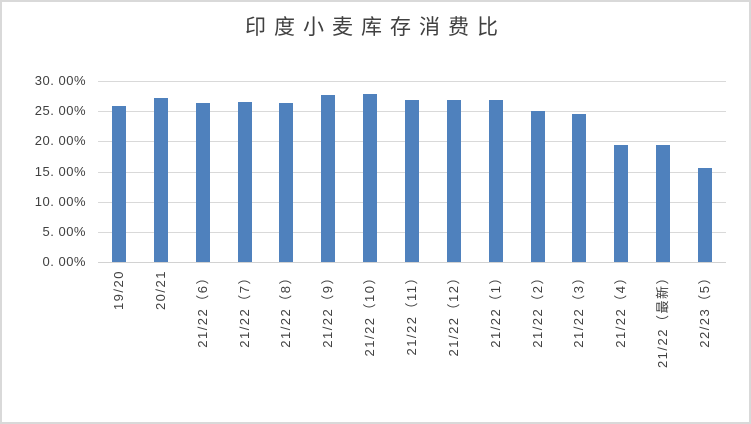  I want to click on x-axis-line, so click(412, 262).